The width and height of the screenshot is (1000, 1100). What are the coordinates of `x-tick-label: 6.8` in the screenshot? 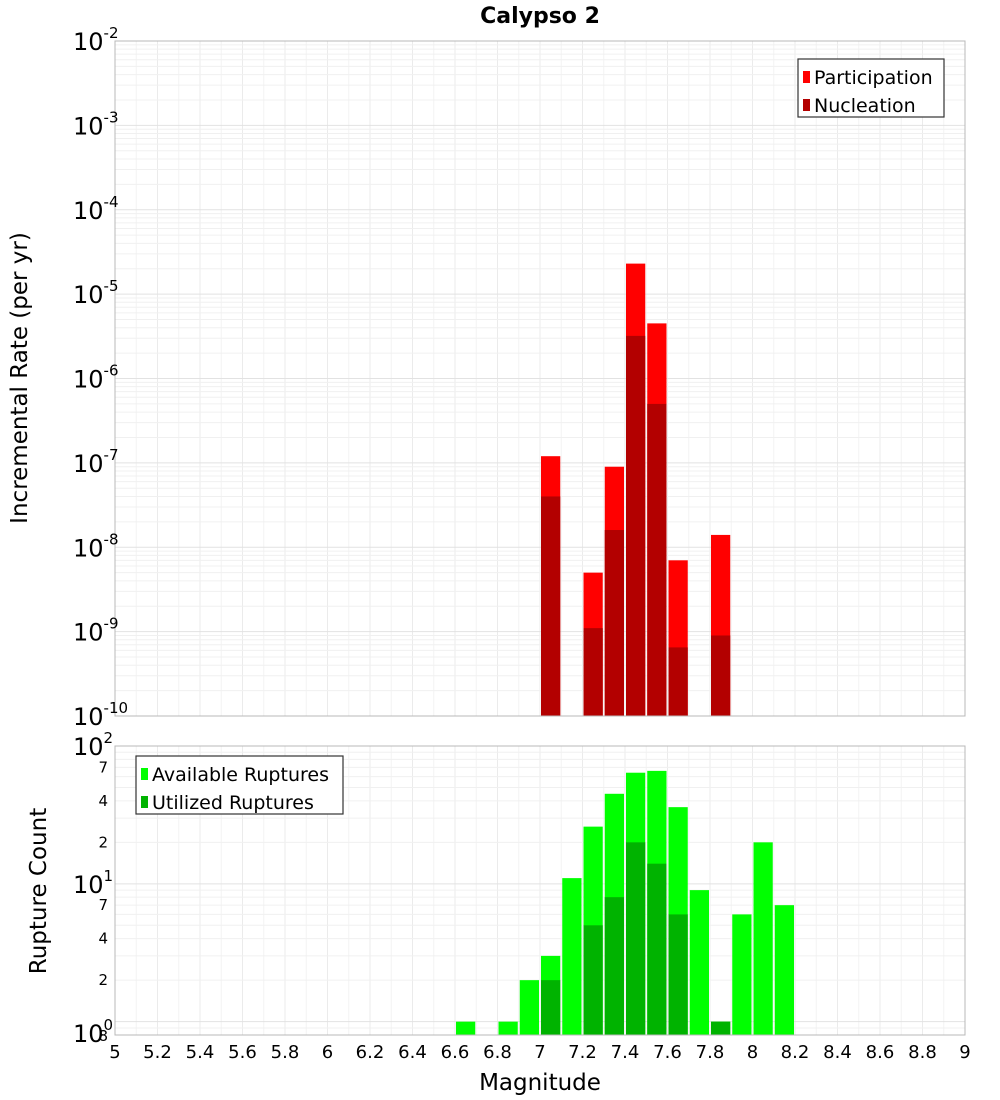 It's located at (497, 1052).